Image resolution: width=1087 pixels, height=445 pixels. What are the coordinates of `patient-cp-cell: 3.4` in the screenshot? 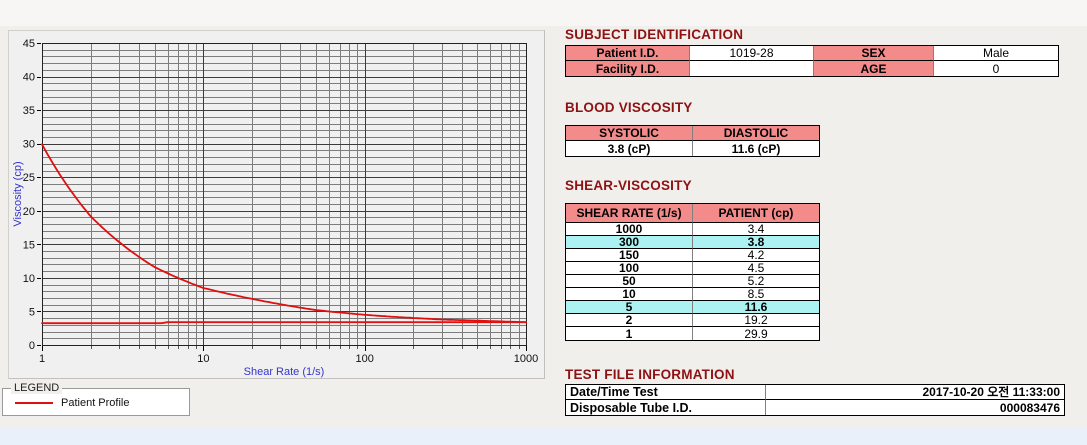 It's located at (756, 229).